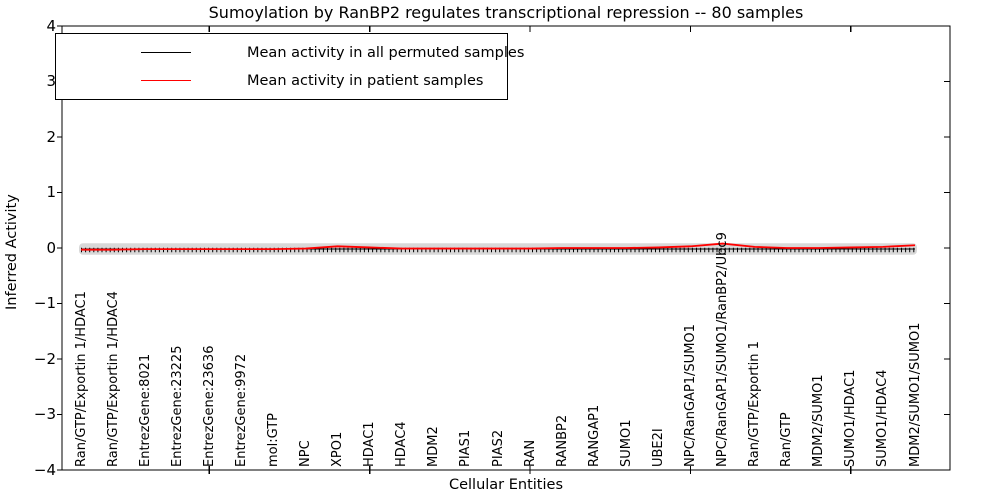 The width and height of the screenshot is (1000, 500). What do you see at coordinates (755, 404) in the screenshot?
I see `x-tick-label: Ran/GTP/Exportin 1` at bounding box center [755, 404].